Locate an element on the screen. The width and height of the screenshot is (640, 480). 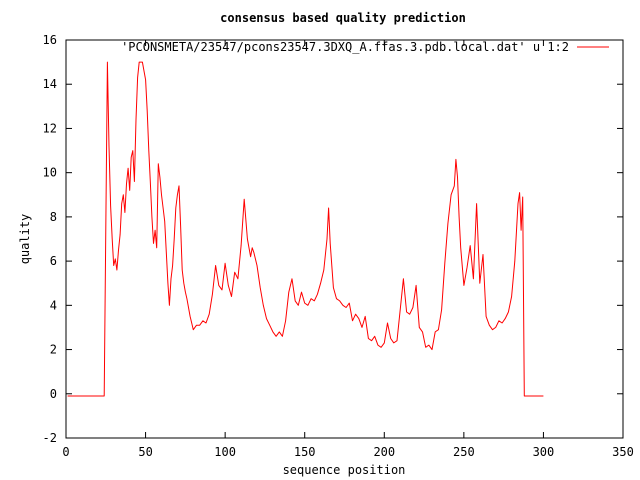
y-tick-label: 14 is located at coordinates (50, 84).